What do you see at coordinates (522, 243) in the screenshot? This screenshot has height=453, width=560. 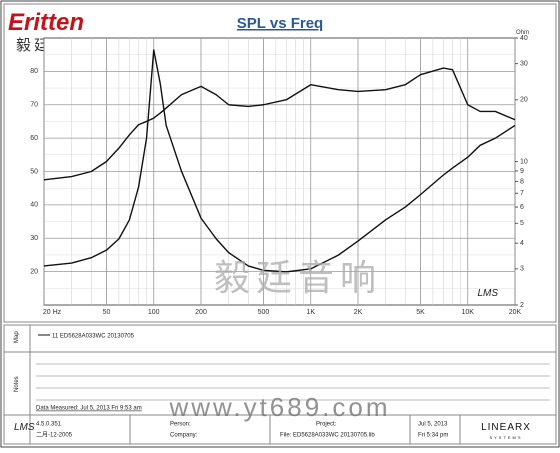 I see `y2-tick-label: 4` at bounding box center [522, 243].